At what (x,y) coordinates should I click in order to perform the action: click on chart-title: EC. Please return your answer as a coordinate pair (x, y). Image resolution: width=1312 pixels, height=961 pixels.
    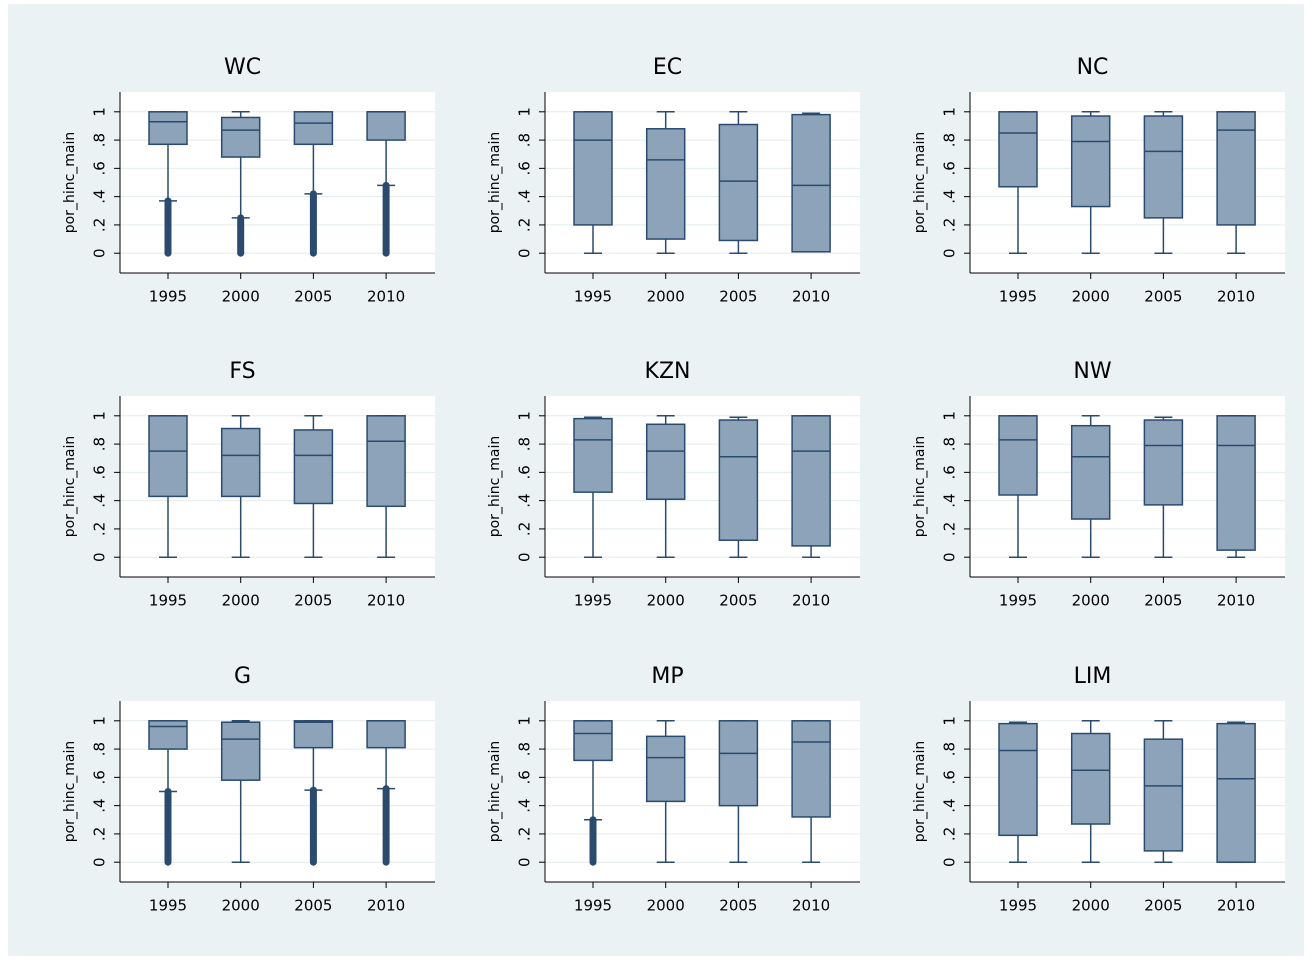
    Looking at the image, I should click on (667, 67).